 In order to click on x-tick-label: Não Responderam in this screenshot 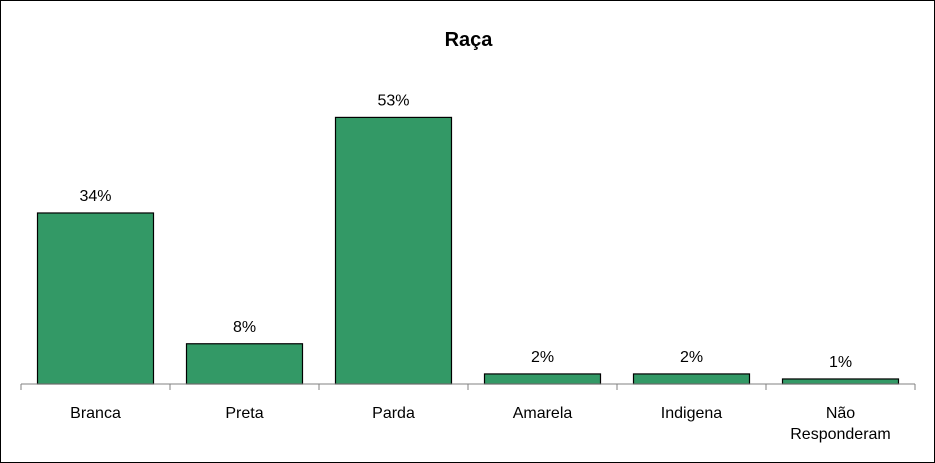, I will do `click(840, 424)`.